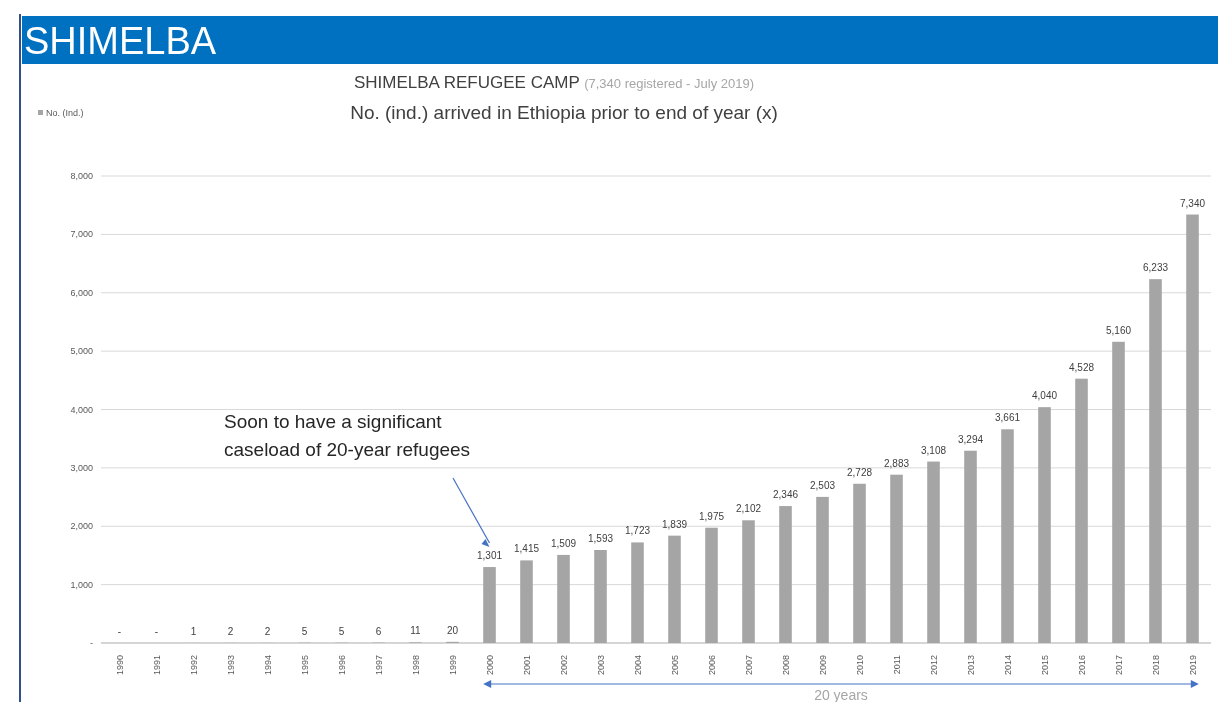 This screenshot has width=1221, height=702. Describe the element at coordinates (970, 665) in the screenshot. I see `x-tick-label: 2013` at that location.